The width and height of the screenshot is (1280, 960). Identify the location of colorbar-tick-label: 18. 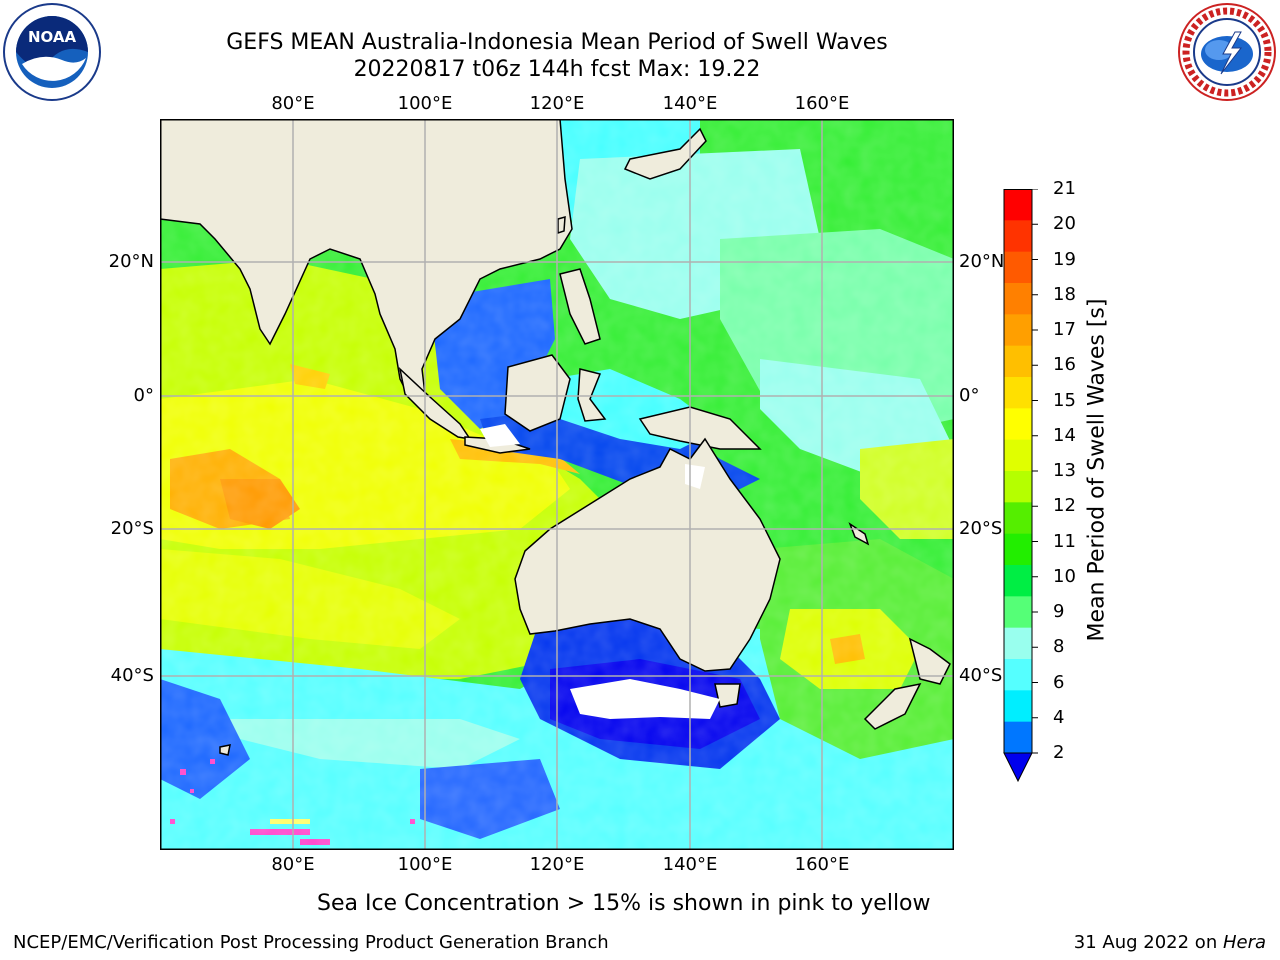
(1064, 294).